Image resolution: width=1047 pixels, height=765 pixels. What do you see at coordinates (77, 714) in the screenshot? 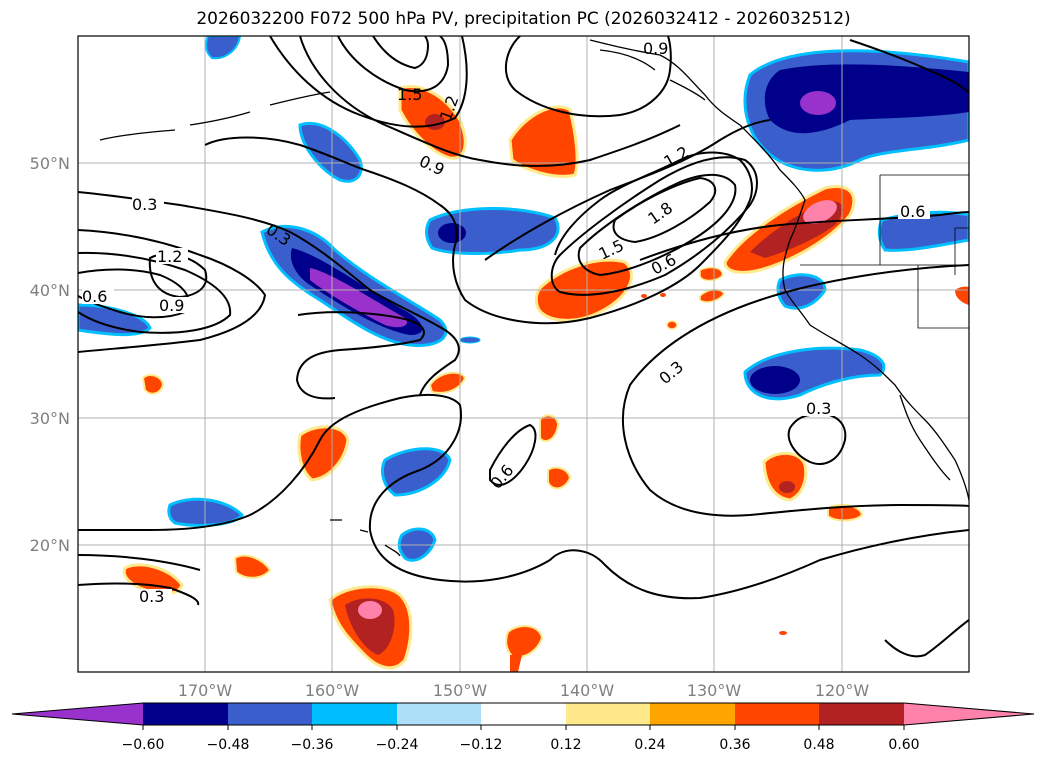
I see `colorbar-extend-min` at bounding box center [77, 714].